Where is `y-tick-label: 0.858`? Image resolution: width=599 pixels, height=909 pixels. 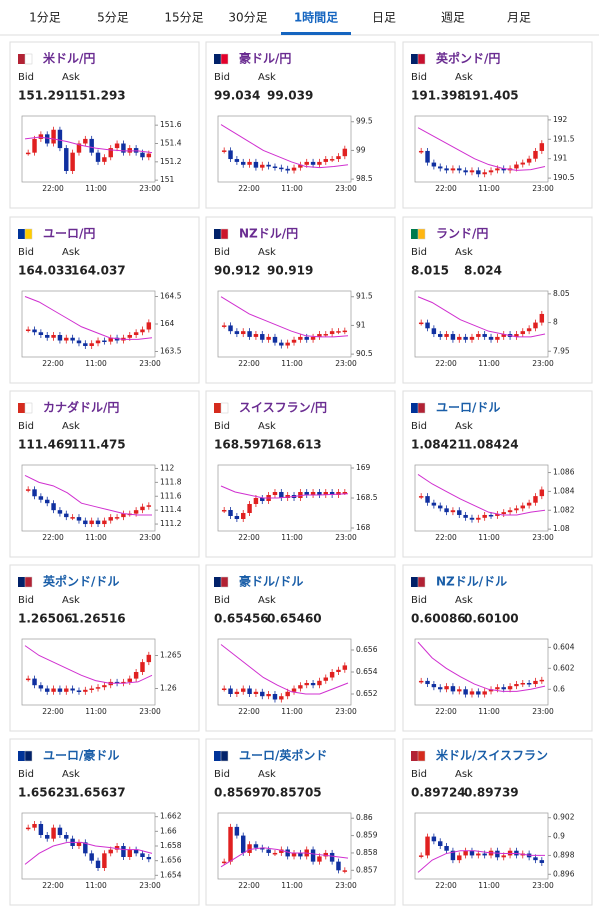
y-tick-label: 0.858 is located at coordinates (367, 852).